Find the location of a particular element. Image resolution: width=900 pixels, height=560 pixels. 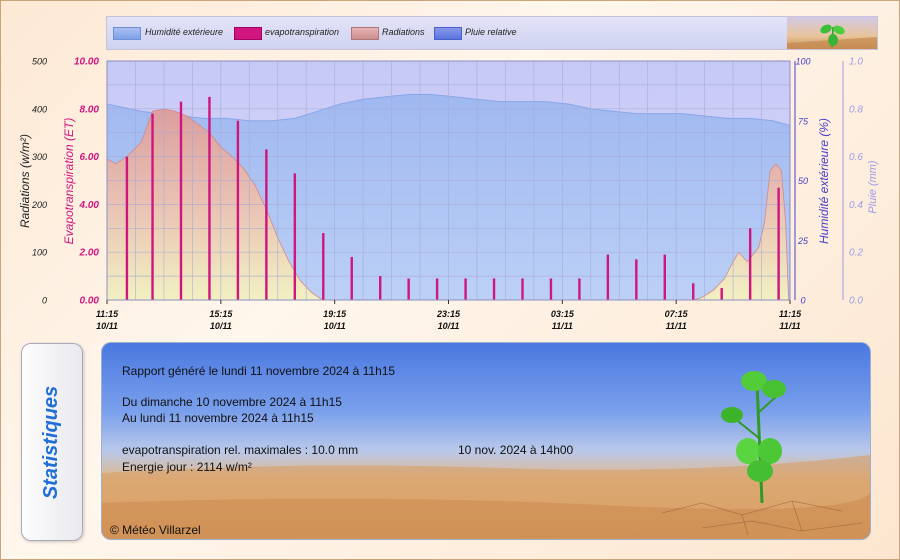

radiation-axis-title: Radiations (w/m²) is located at coordinates (25, 181).